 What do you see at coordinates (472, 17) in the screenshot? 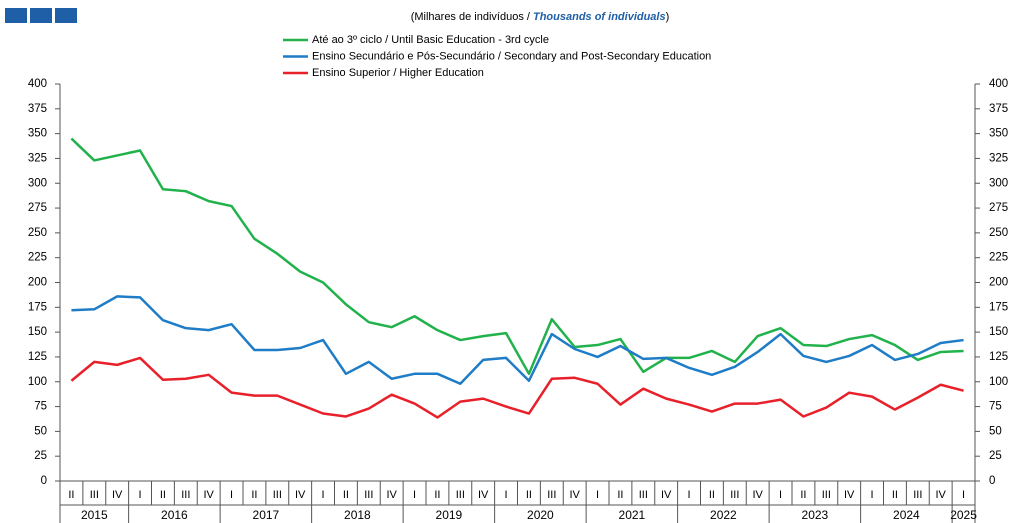
I see `subtitle-pt: (Milhares de indivíduos /` at bounding box center [472, 17].